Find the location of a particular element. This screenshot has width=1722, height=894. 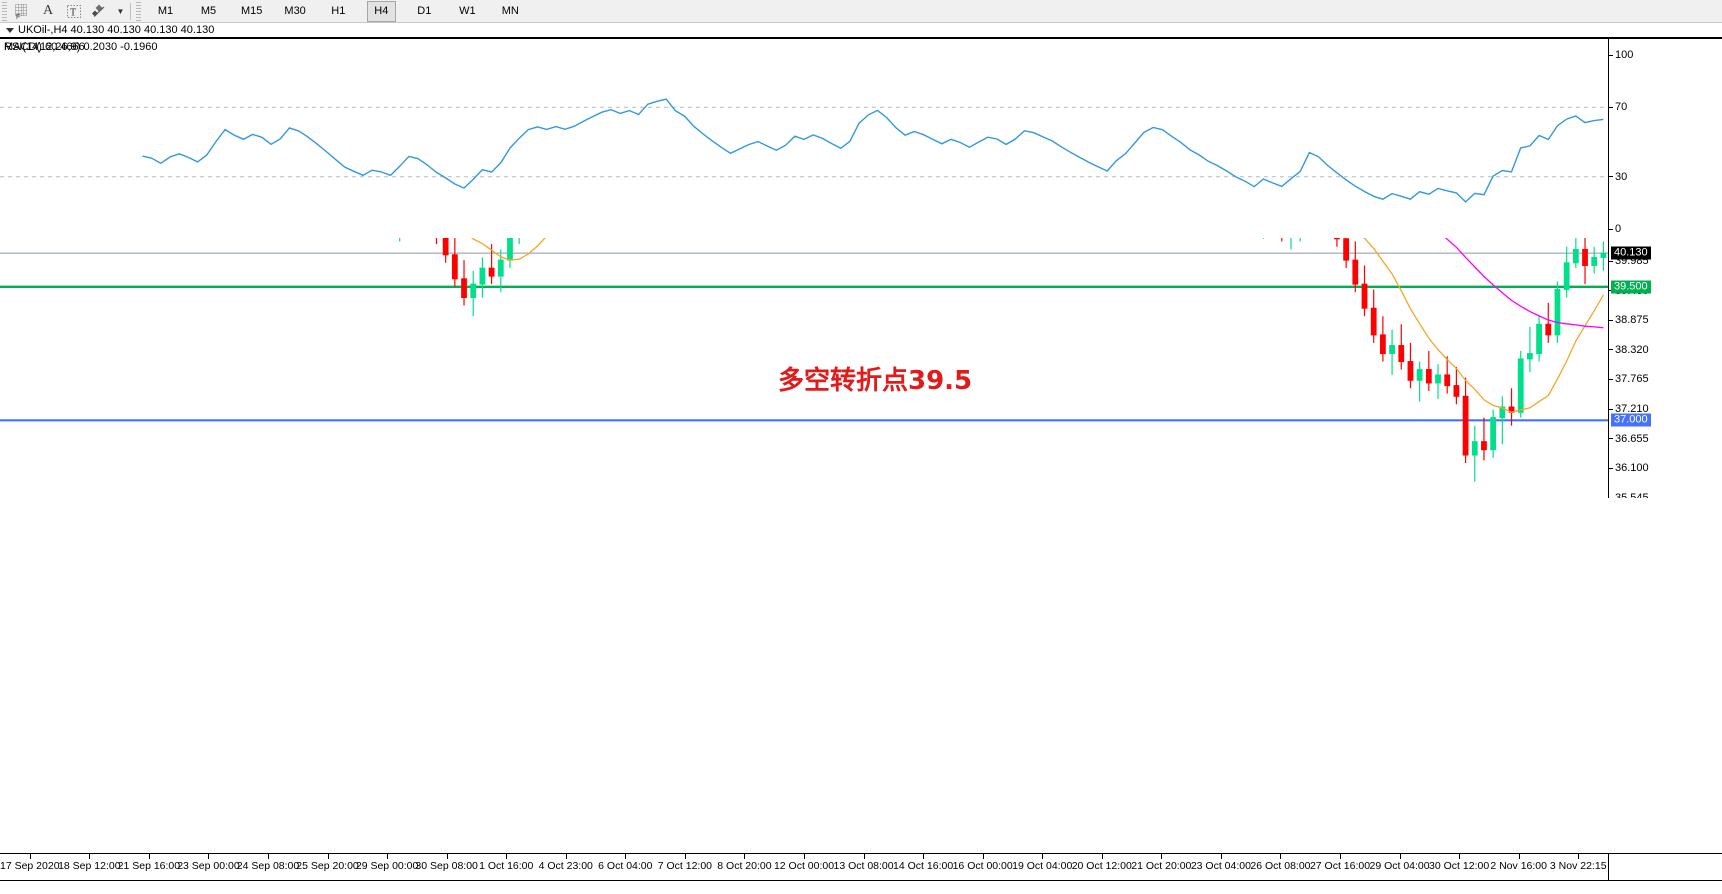

time-axis-label: 23 Oct 04:00 is located at coordinates (1220, 866).